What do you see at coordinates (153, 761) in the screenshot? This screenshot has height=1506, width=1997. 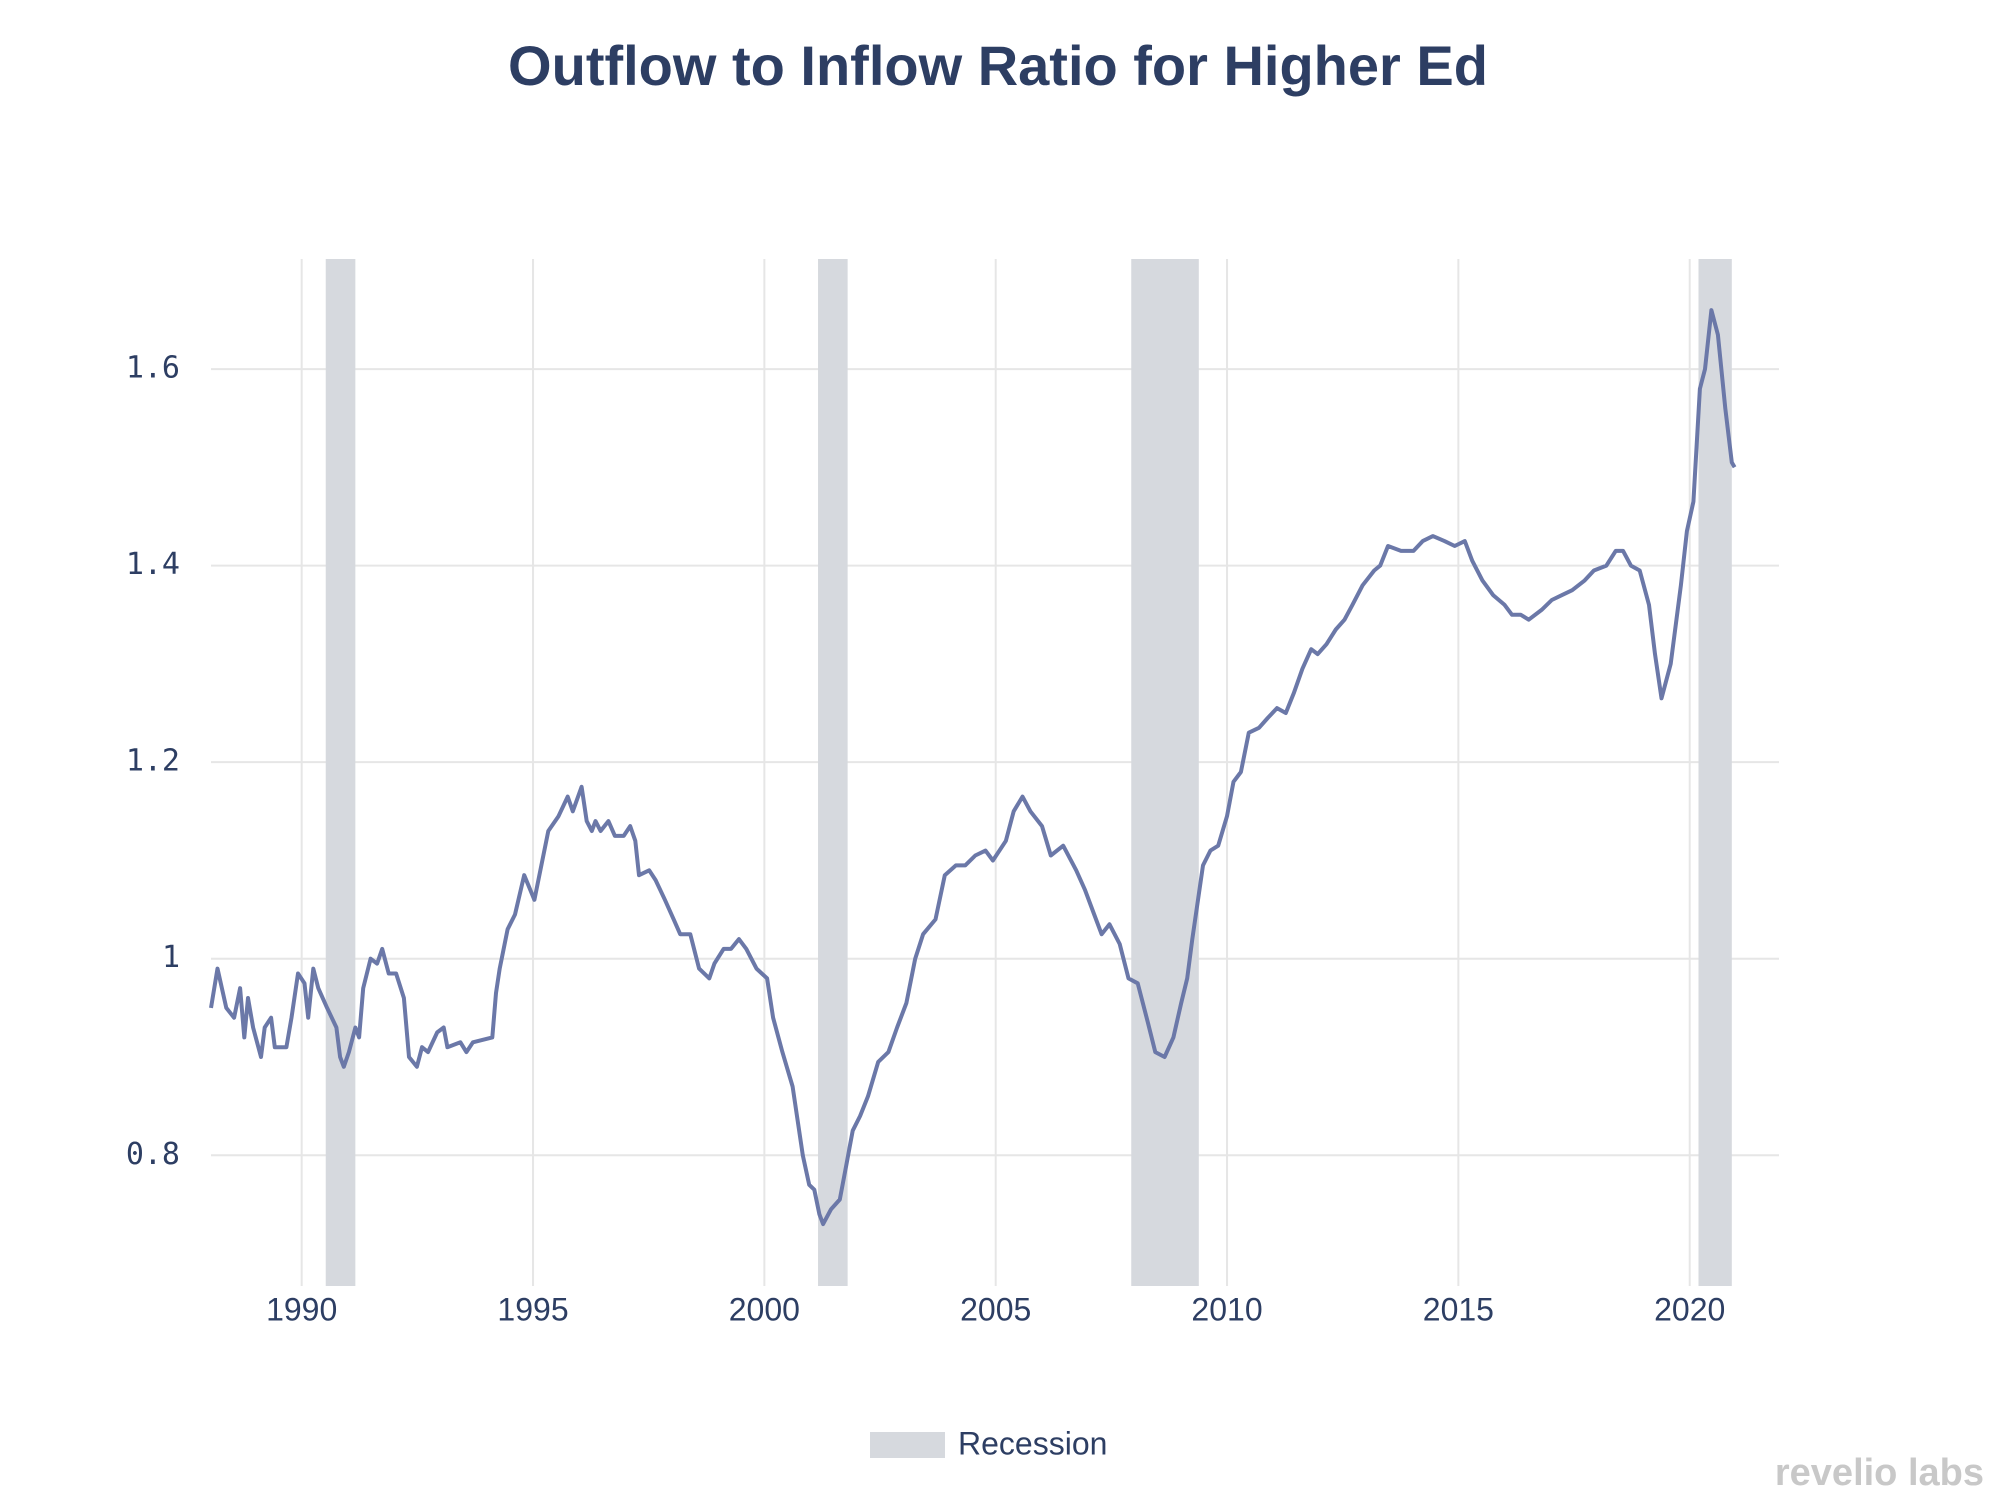 I see `y-tick-label: 1.2` at bounding box center [153, 761].